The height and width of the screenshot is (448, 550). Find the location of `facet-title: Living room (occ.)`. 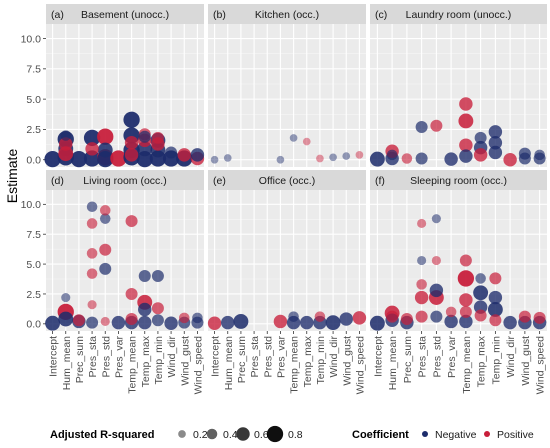

facet-title: Living room (occ.) is located at coordinates (124, 181).